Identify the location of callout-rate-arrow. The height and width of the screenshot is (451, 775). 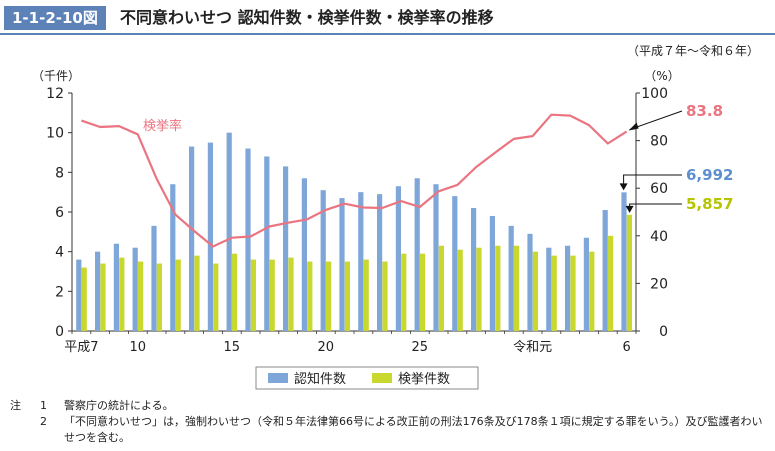
(633, 126).